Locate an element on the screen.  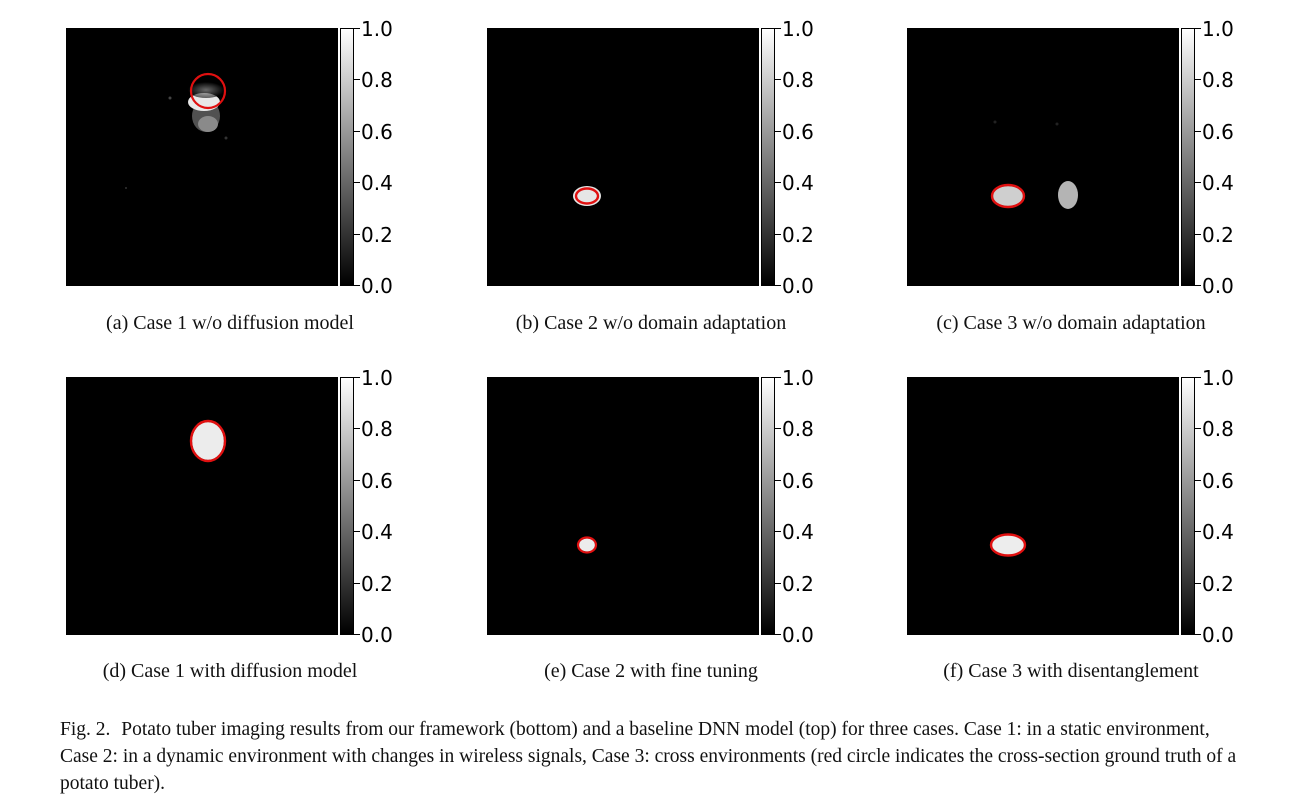
image-plot-b is located at coordinates (623, 157).